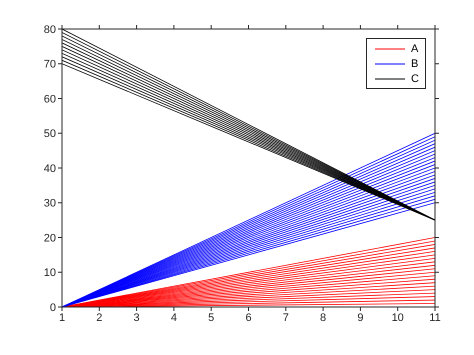 This screenshot has width=474, height=355. What do you see at coordinates (323, 318) in the screenshot?
I see `x-tick-label: 8` at bounding box center [323, 318].